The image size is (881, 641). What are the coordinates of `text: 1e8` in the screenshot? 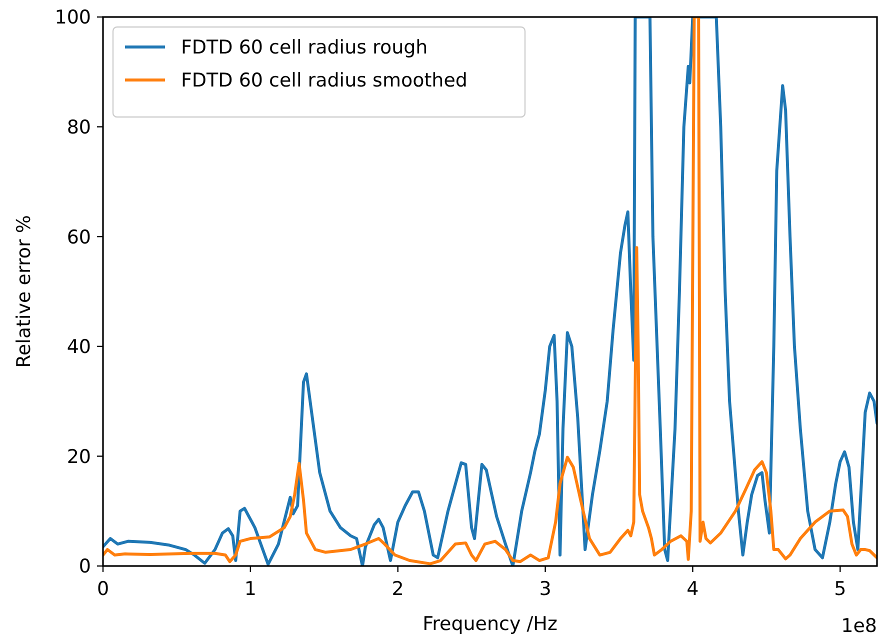 It's located at (859, 626).